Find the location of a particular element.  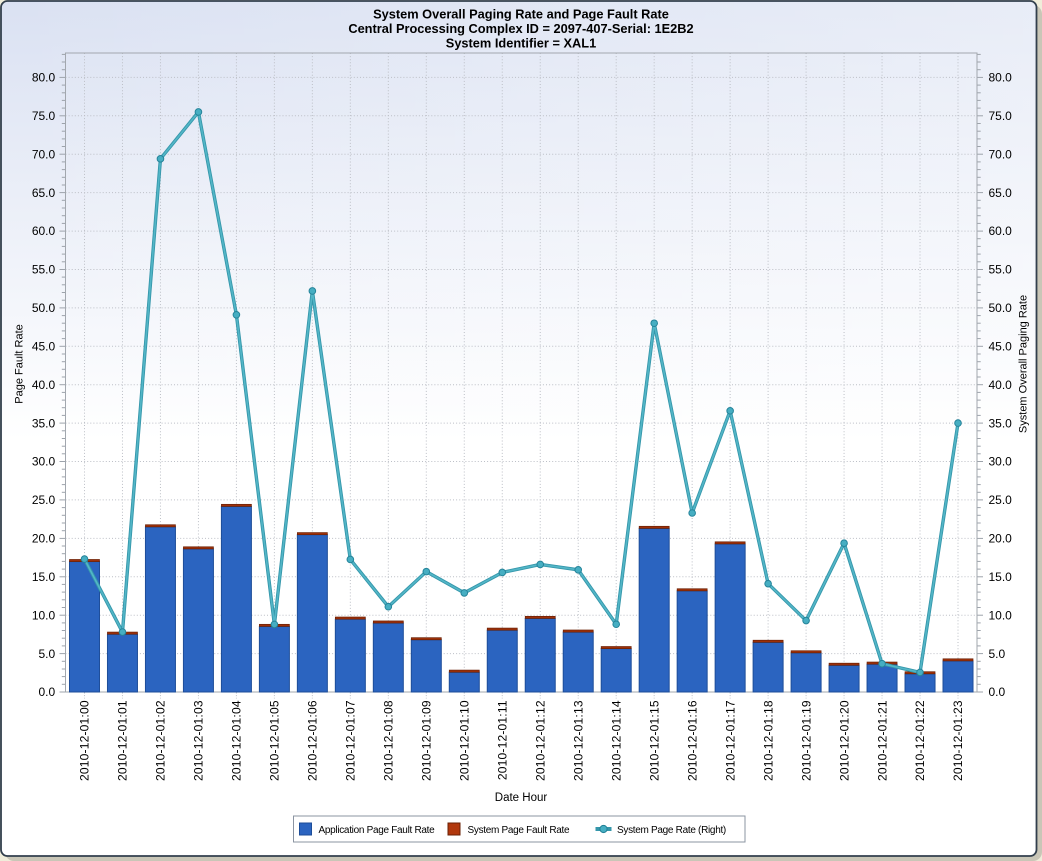

svg-text: 2010-12-01:06 is located at coordinates (313, 740).